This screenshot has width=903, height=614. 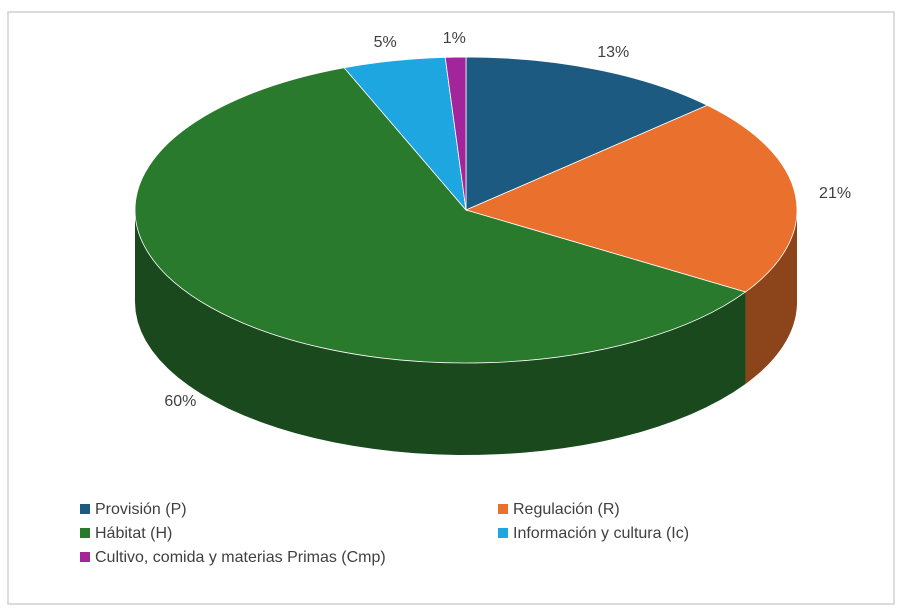 I want to click on data-label: 13%, so click(x=613, y=52).